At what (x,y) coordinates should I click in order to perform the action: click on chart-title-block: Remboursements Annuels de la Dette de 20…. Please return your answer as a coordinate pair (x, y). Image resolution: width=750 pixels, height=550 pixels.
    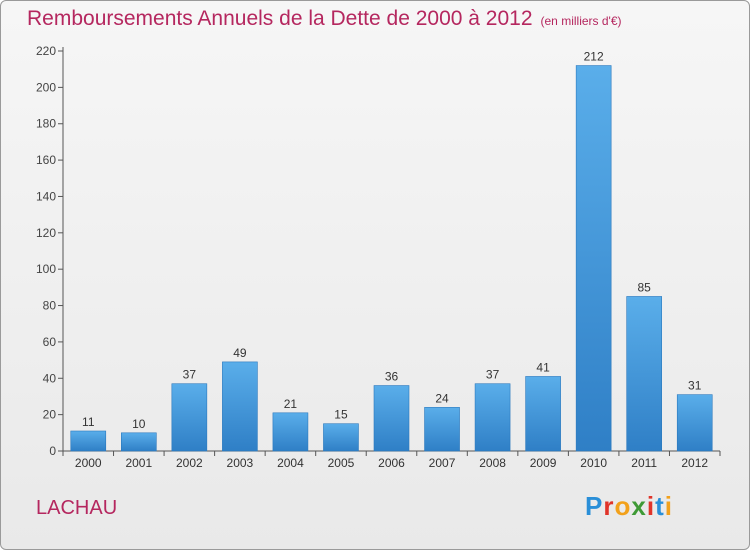
    Looking at the image, I should click on (324, 19).